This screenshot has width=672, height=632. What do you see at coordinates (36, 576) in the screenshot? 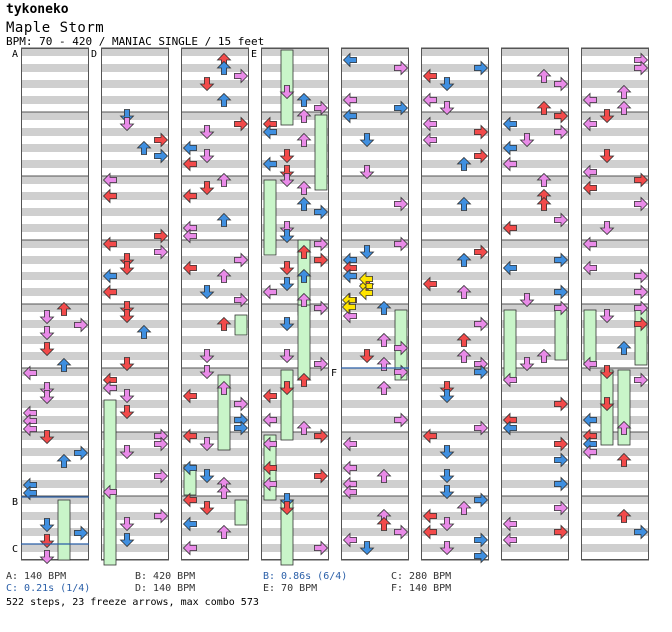
I see `legend-a-bpm: A: 140 BPM` at bounding box center [36, 576].